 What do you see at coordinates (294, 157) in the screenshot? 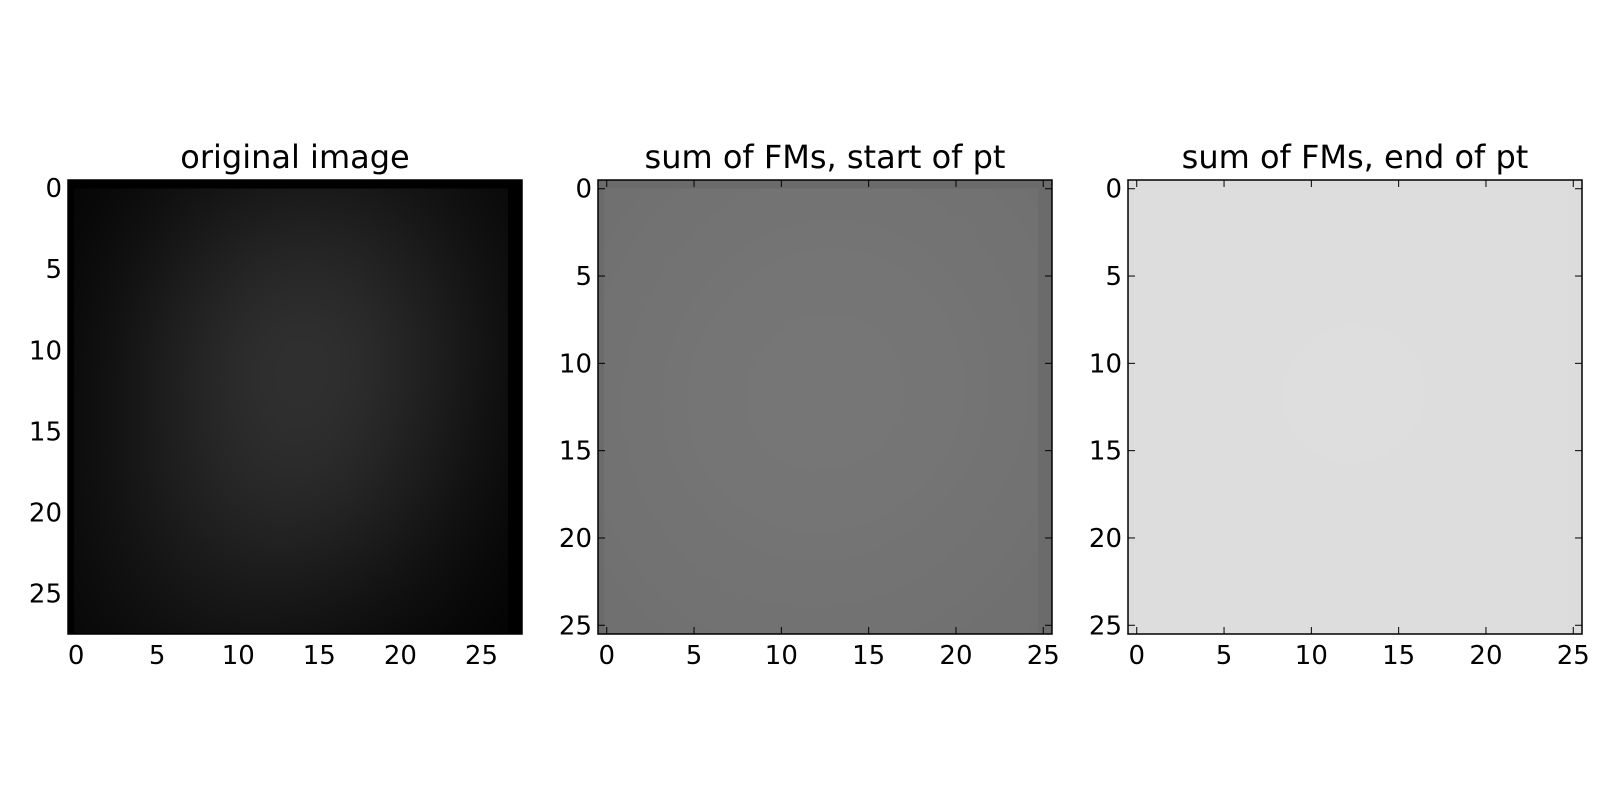
I see `panel-title: original image` at bounding box center [294, 157].